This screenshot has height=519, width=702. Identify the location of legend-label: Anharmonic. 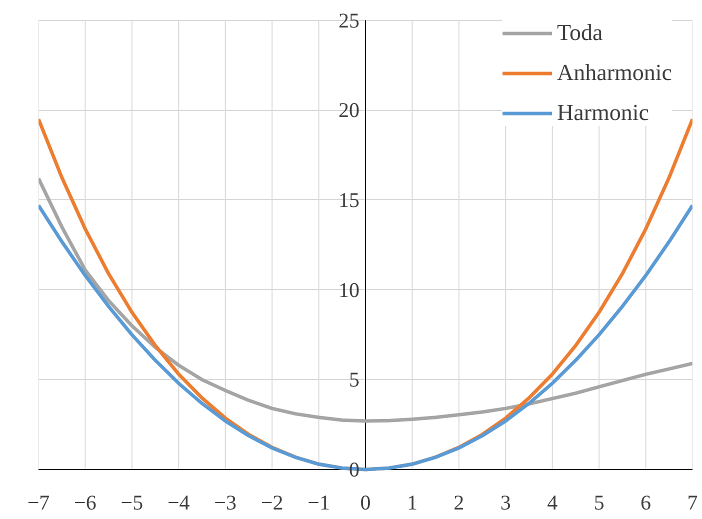
(614, 73).